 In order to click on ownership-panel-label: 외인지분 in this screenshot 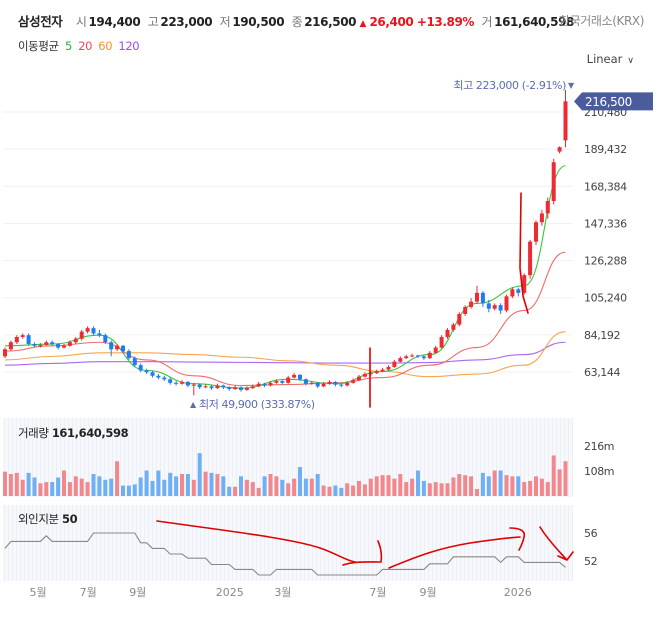, I will do `click(38, 519)`.